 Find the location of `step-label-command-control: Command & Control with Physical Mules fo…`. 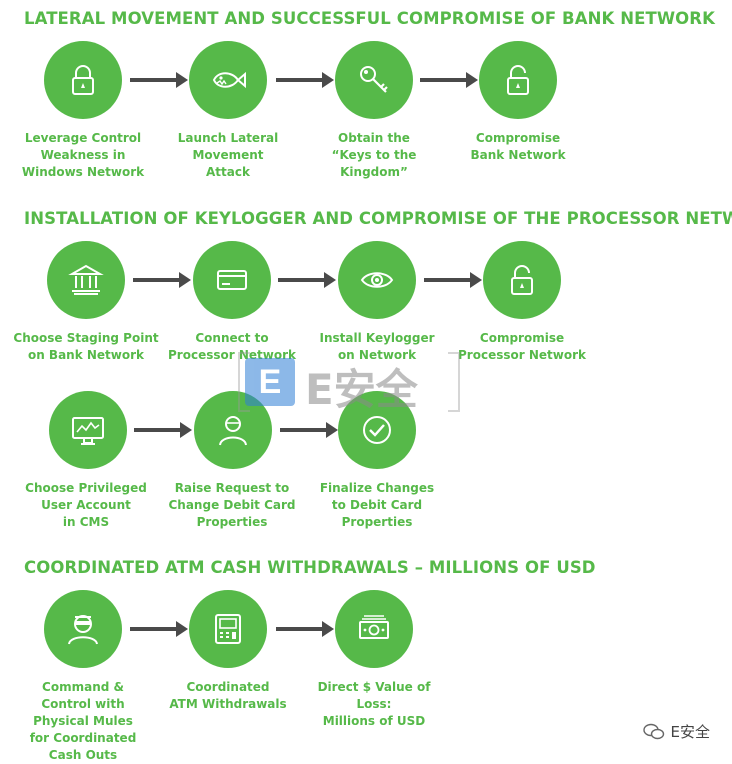

step-label-command-control: Command & Control with Physical Mules fo… is located at coordinates (83, 721).